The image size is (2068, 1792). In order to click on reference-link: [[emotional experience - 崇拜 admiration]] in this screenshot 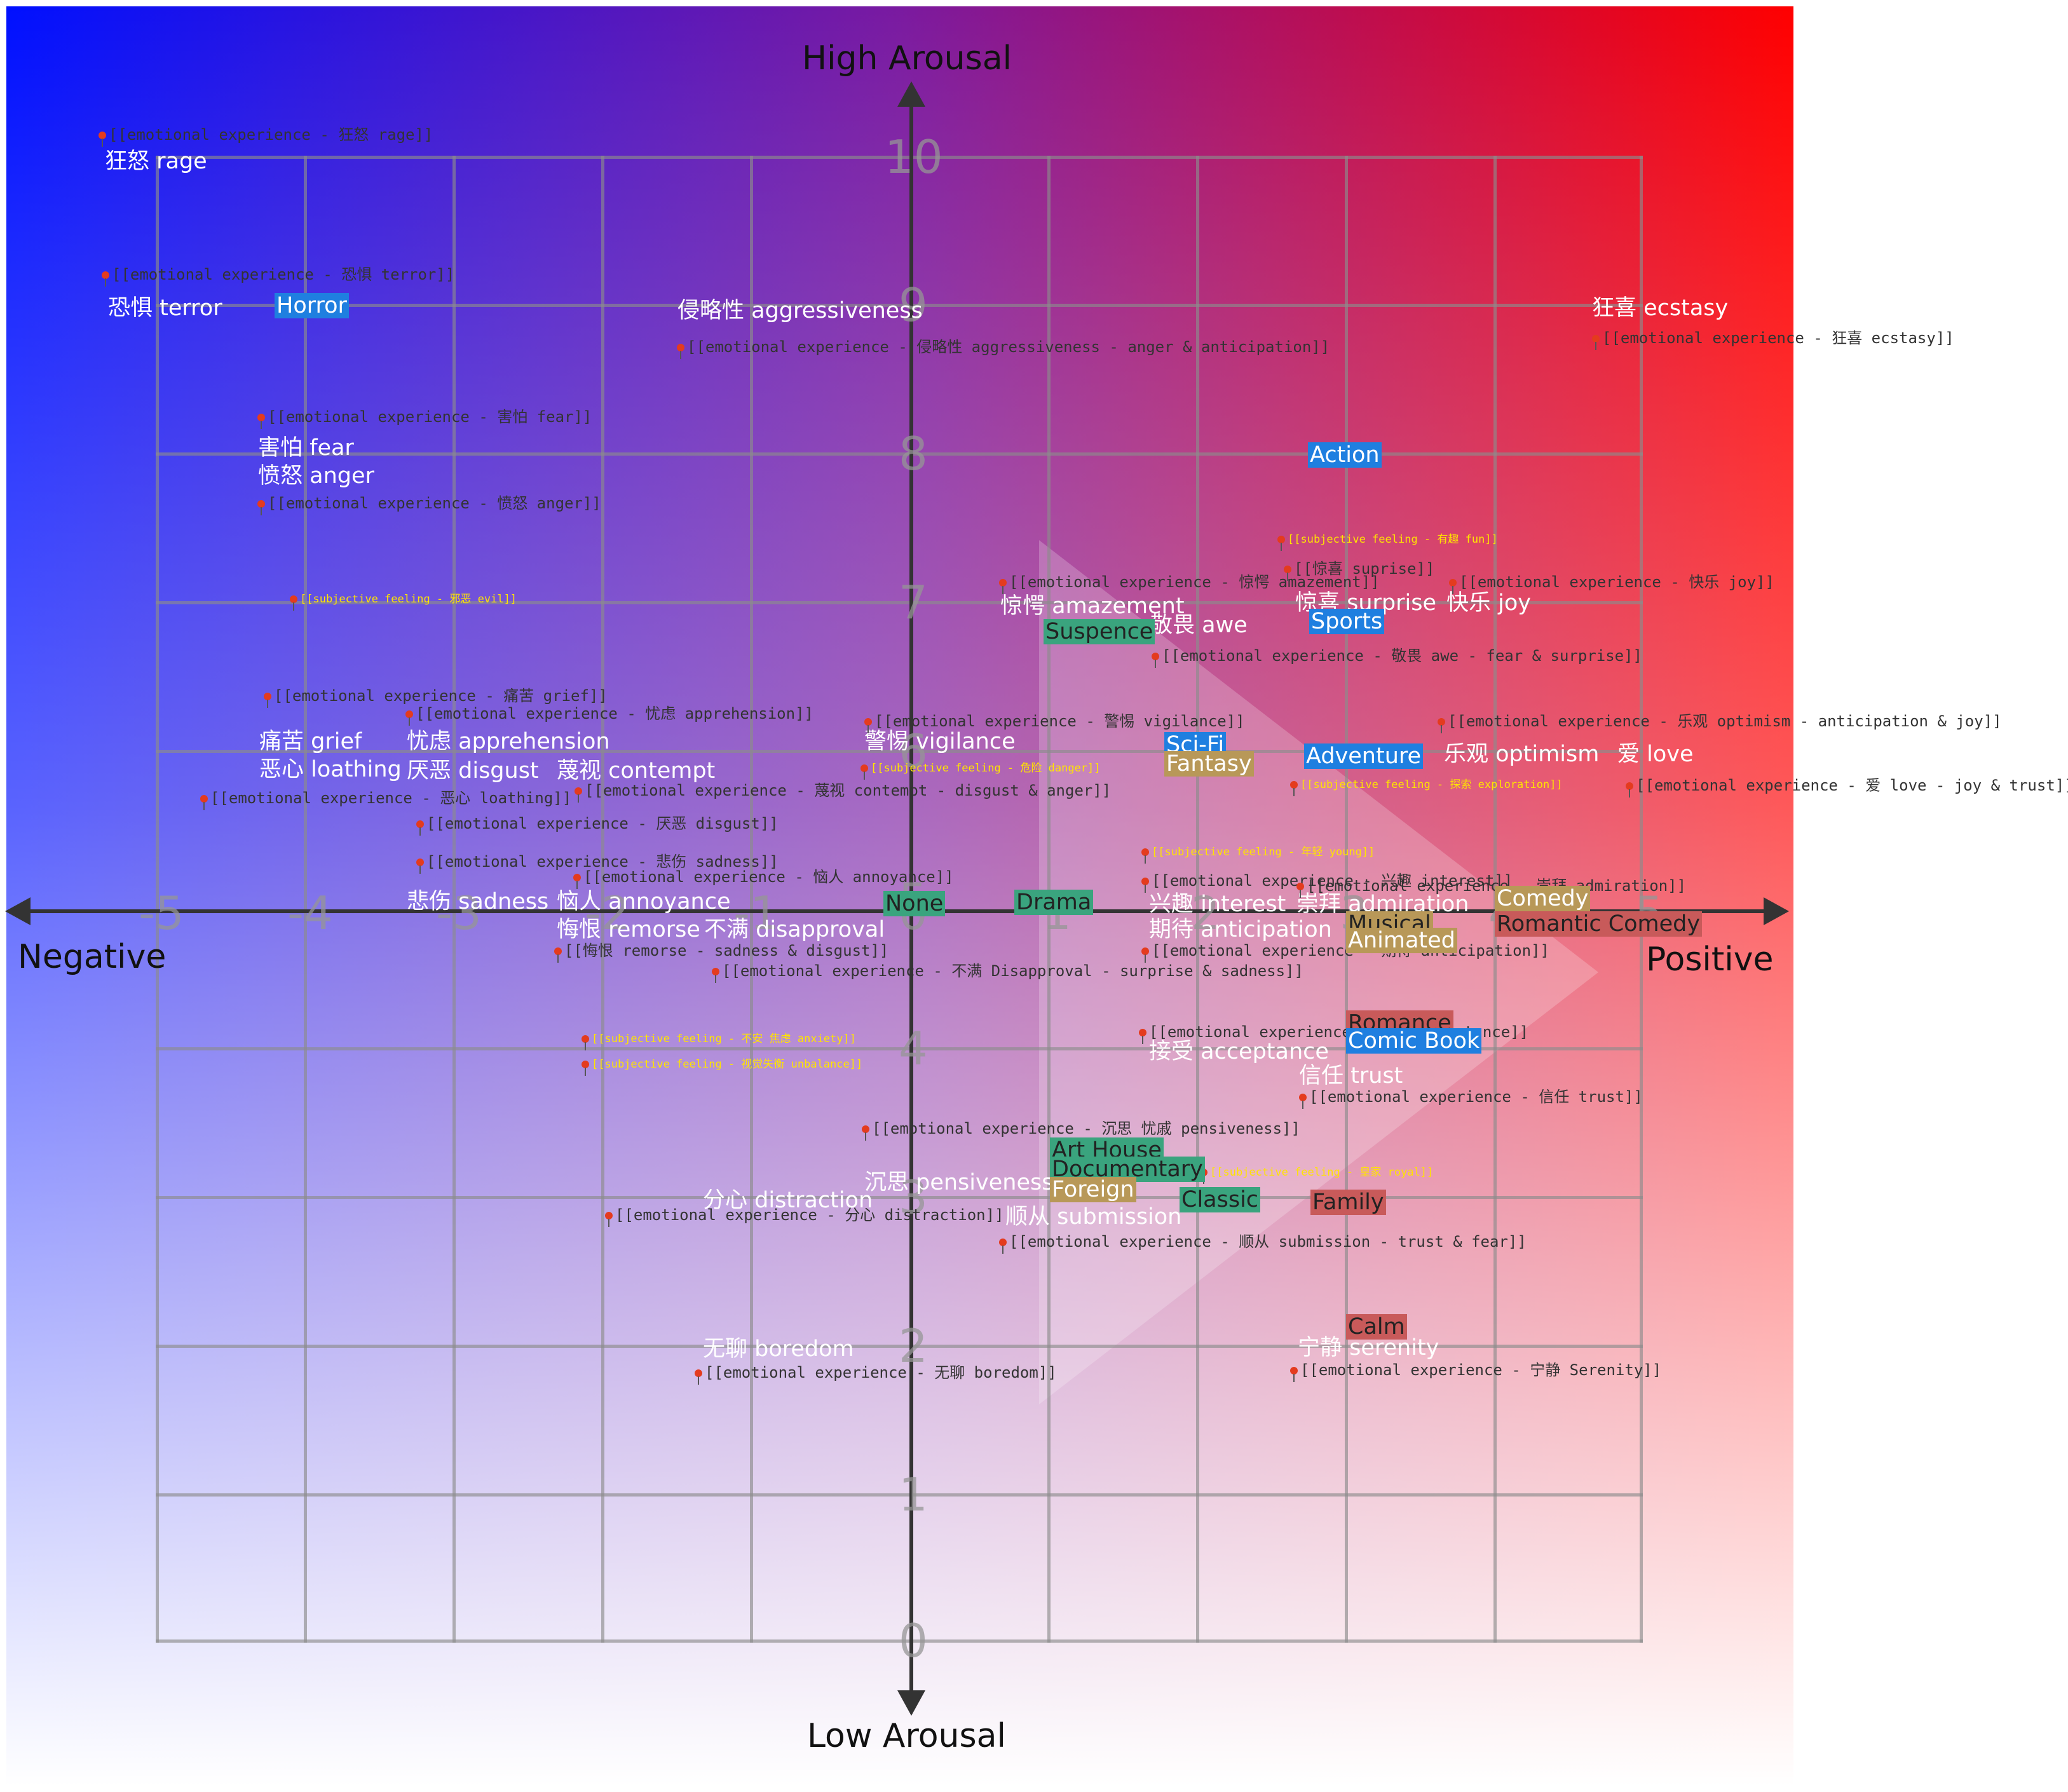, I will do `click(1491, 885)`.